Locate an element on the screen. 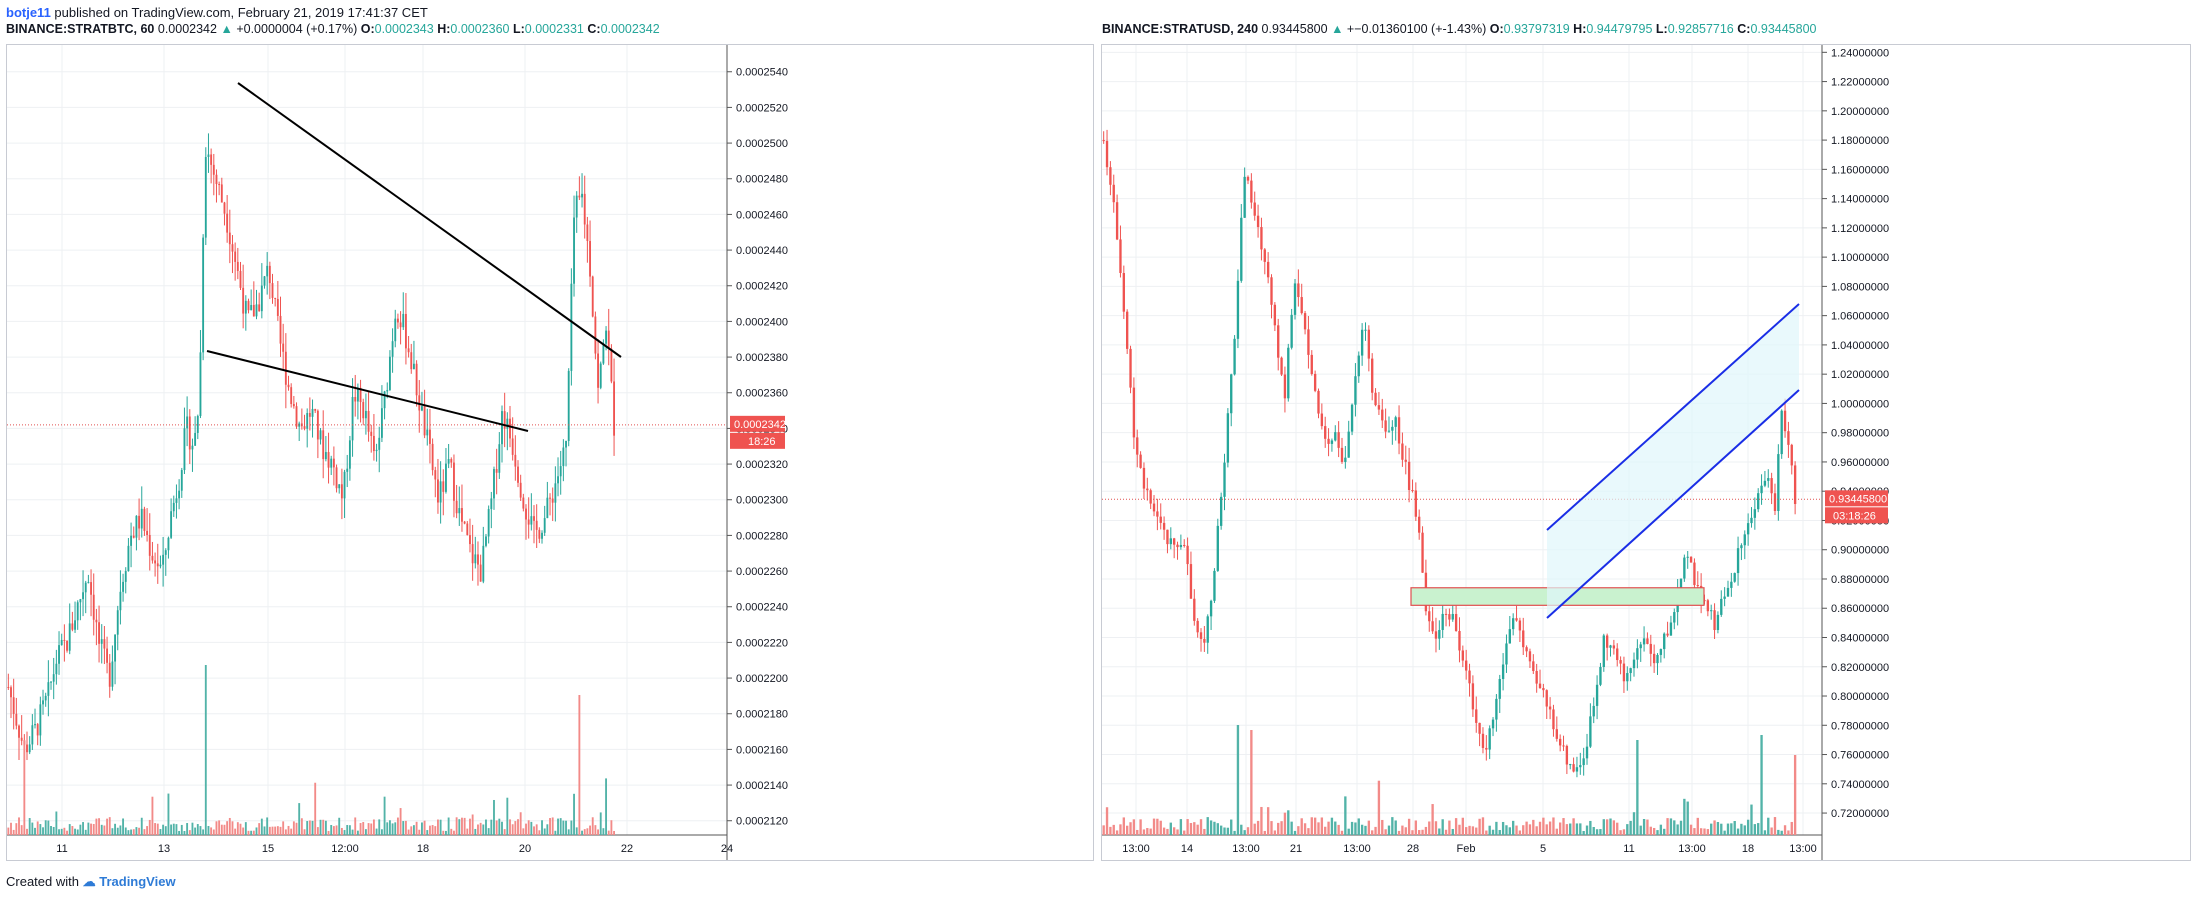 The image size is (2194, 899). x-tick-label: 11 is located at coordinates (1628, 849).